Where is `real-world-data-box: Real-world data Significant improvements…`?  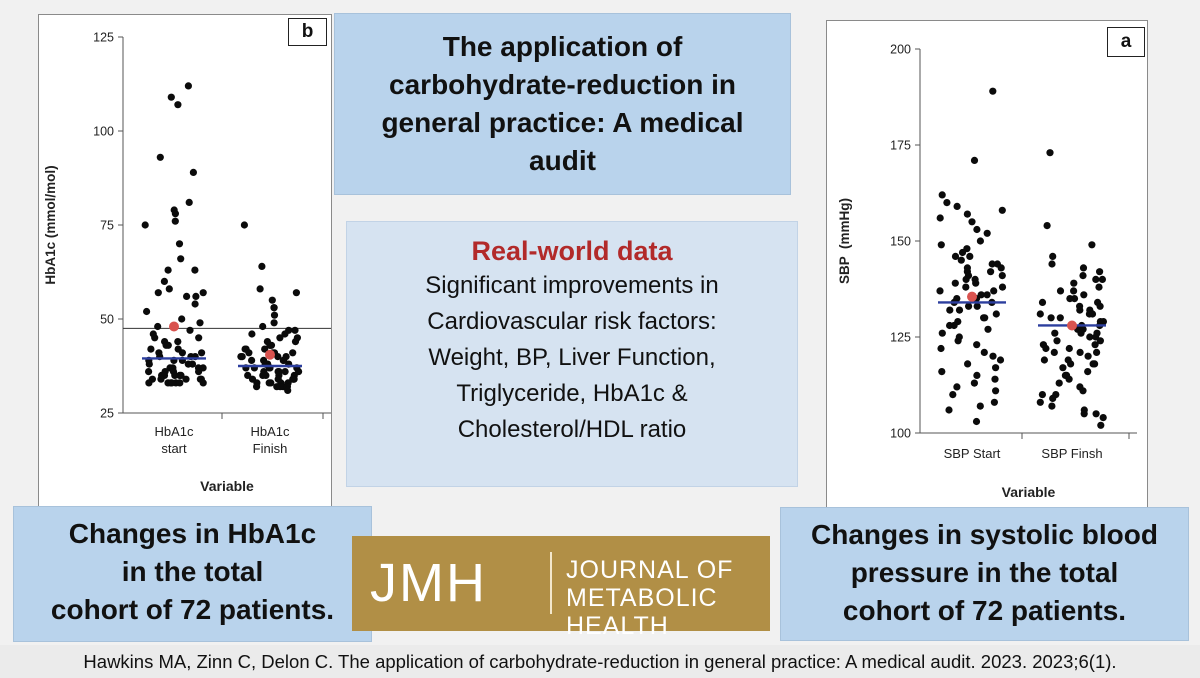
real-world-data-box: Real-world data Significant improvements… is located at coordinates (572, 354).